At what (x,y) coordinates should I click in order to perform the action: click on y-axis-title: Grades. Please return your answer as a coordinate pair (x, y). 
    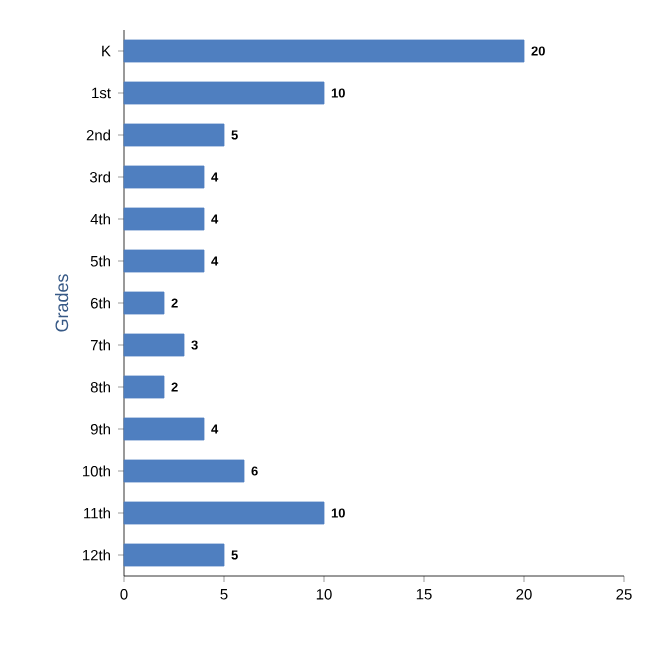
    Looking at the image, I should click on (62, 303).